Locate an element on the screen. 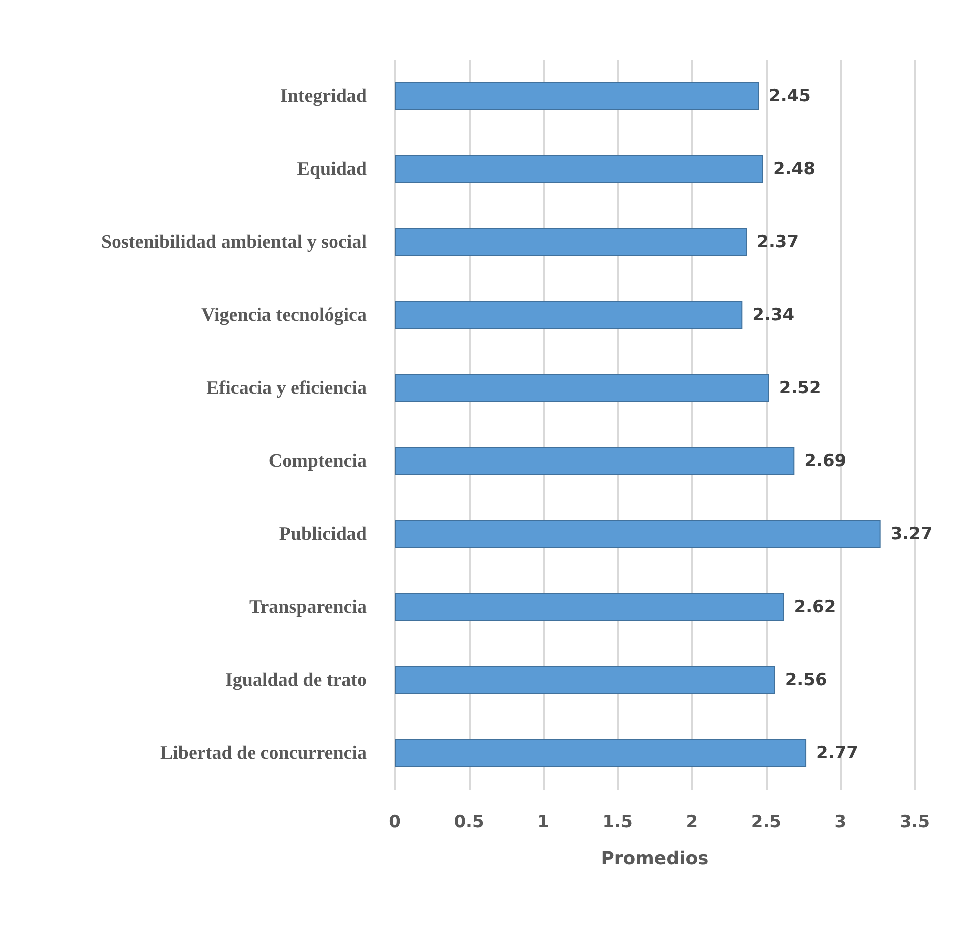 The image size is (953, 927). data-label: 2.52 is located at coordinates (800, 388).